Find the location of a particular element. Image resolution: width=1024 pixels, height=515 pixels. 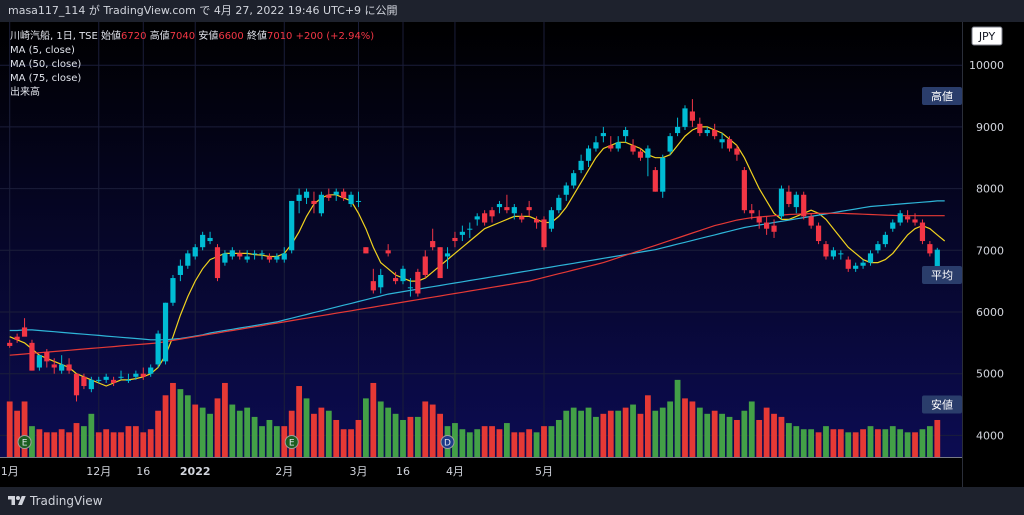

time-axis-panel is located at coordinates (481, 472).